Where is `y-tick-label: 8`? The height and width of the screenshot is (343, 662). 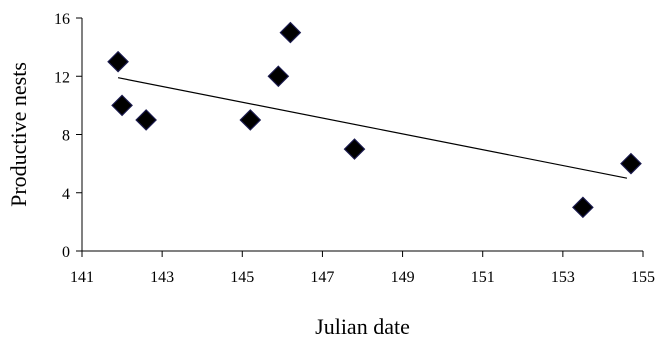
y-tick-label: 8 is located at coordinates (66, 136).